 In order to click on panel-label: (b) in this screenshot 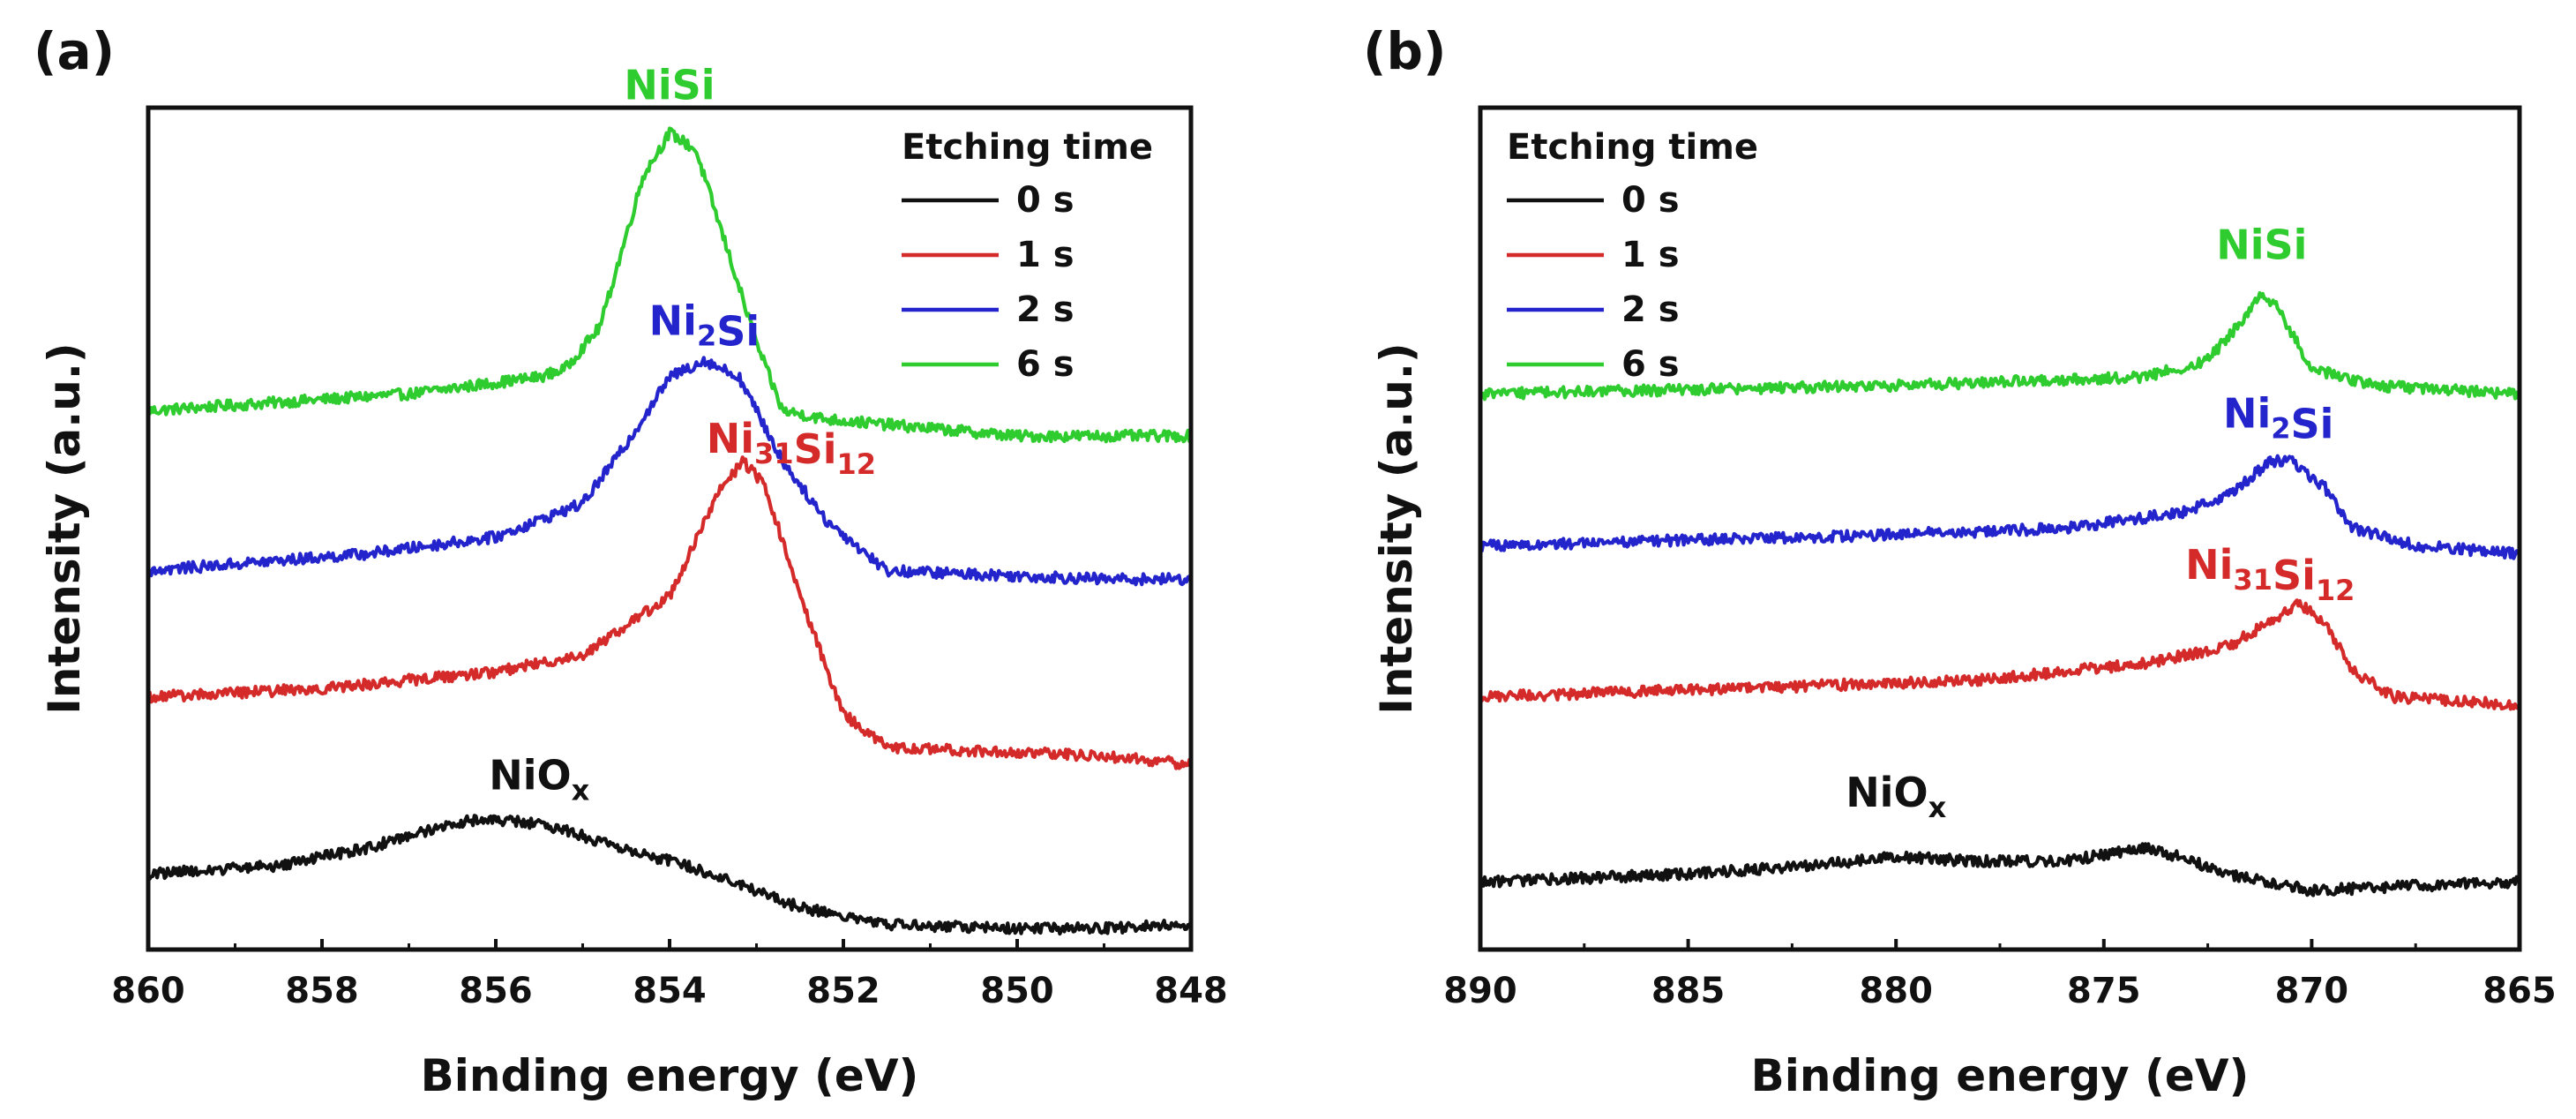, I will do `click(1405, 51)`.